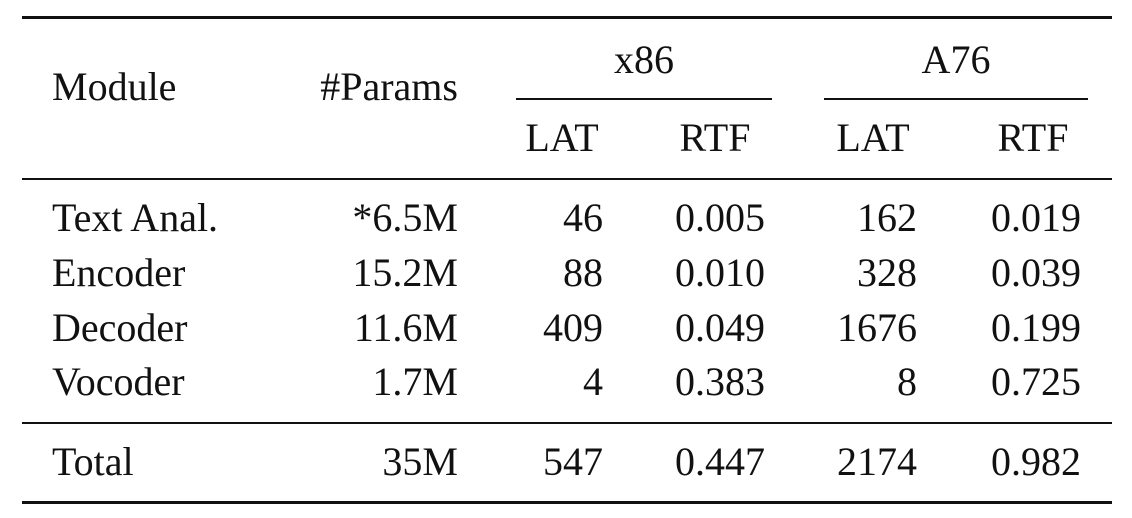  What do you see at coordinates (567, 423) in the screenshot?
I see `total-rule` at bounding box center [567, 423].